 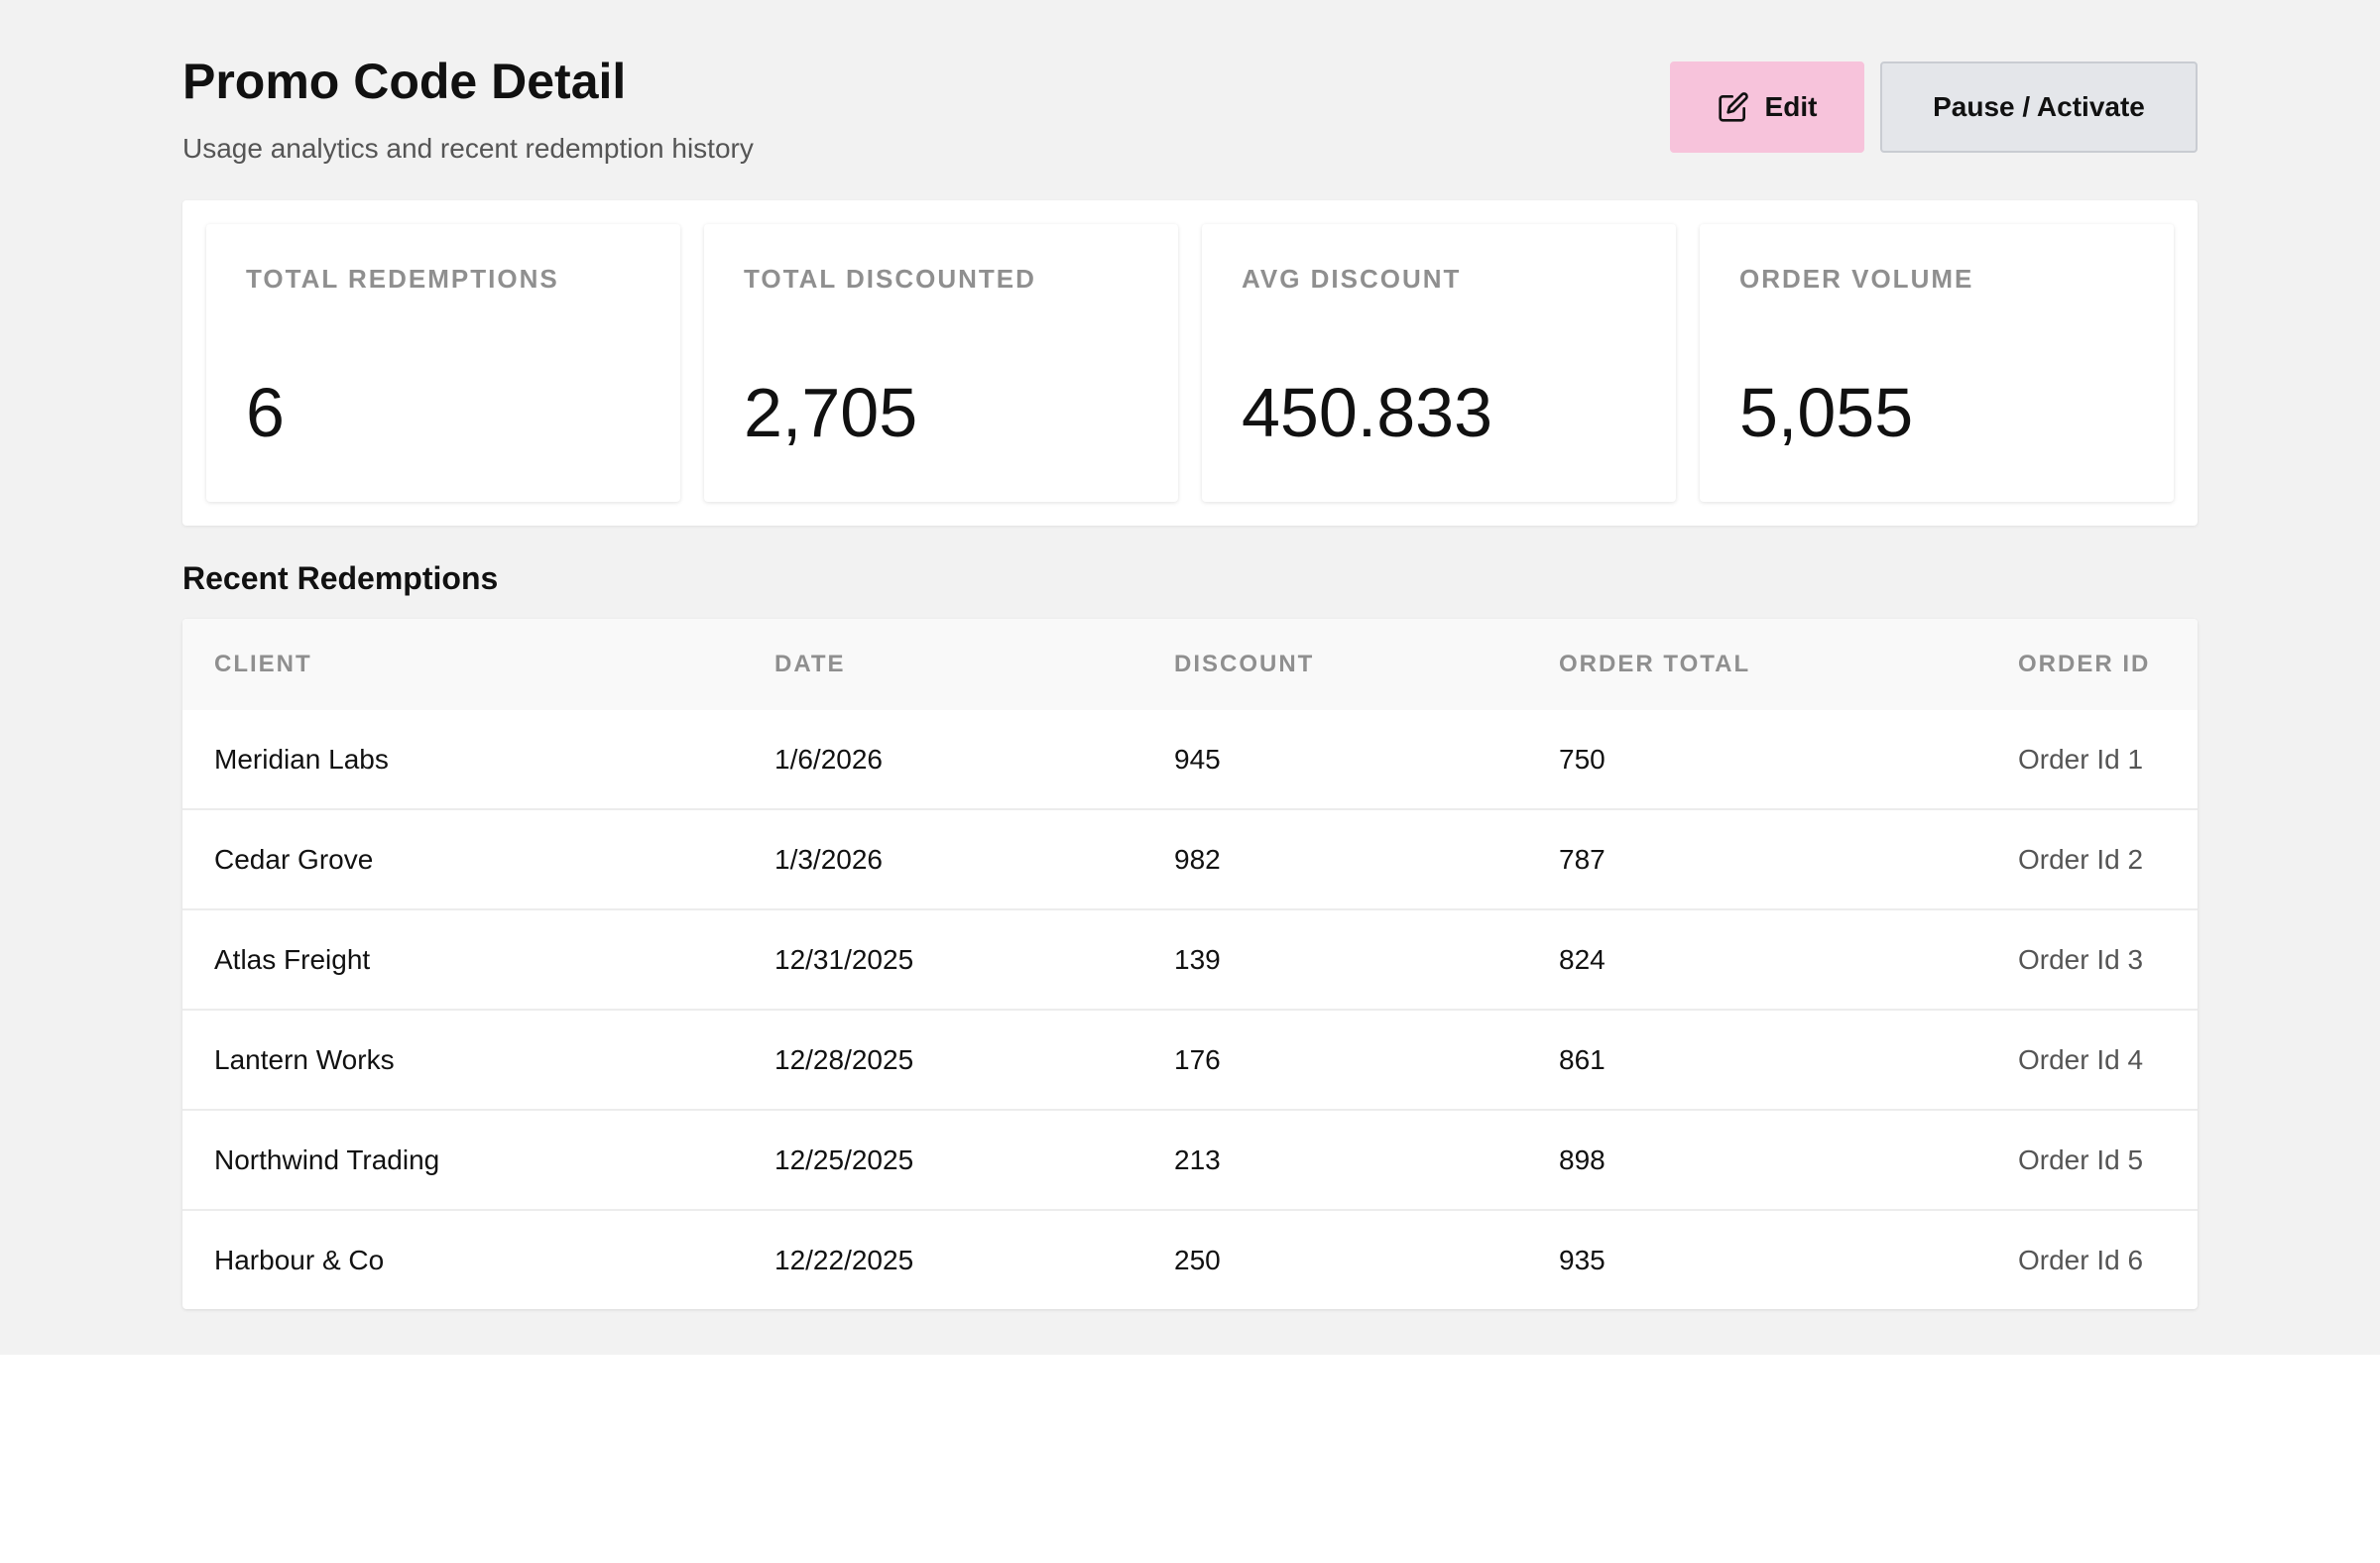 What do you see at coordinates (831, 412) in the screenshot?
I see `stat-value: 2,705` at bounding box center [831, 412].